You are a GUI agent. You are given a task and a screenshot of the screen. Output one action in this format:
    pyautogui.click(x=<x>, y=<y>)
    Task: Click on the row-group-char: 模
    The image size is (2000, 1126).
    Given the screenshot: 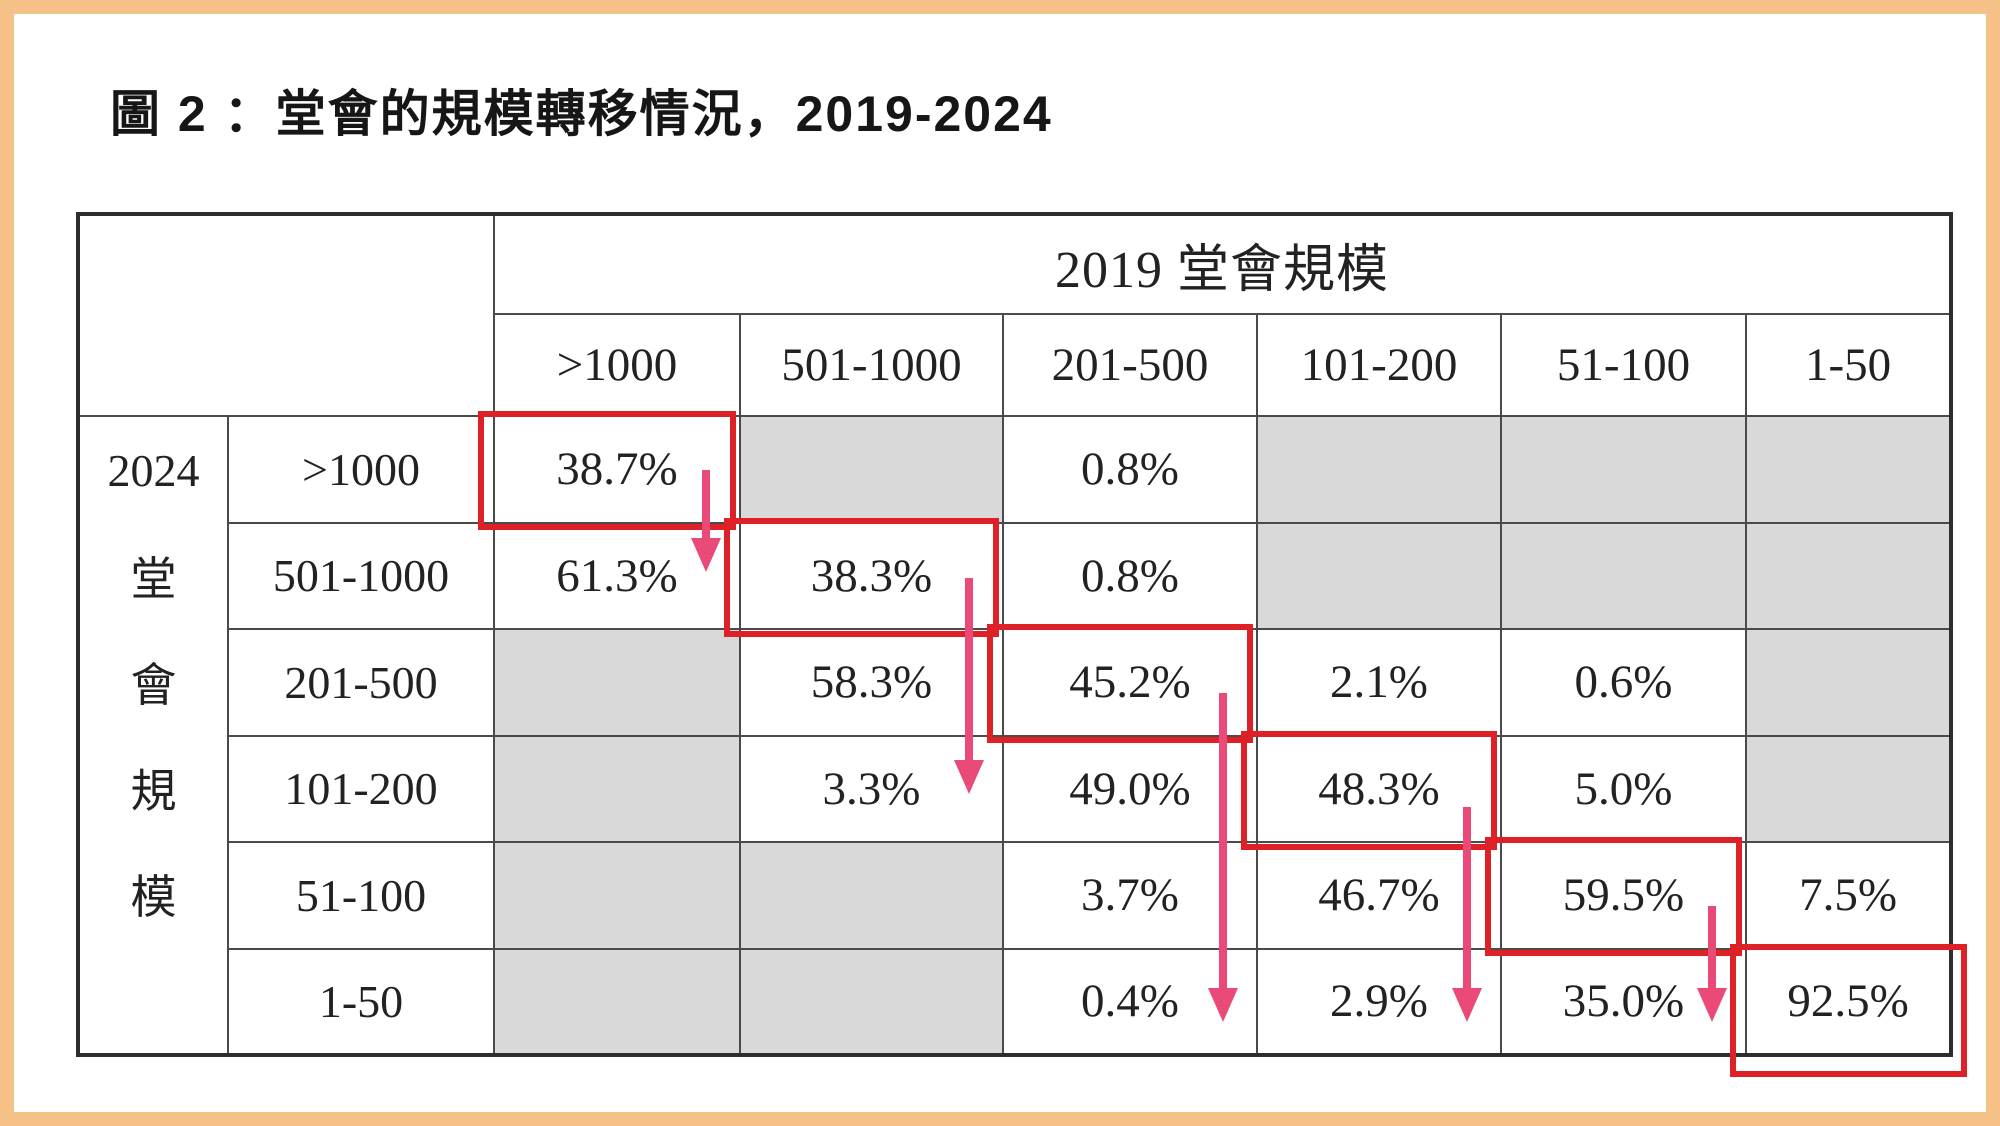 What is the action you would take?
    pyautogui.click(x=153, y=897)
    